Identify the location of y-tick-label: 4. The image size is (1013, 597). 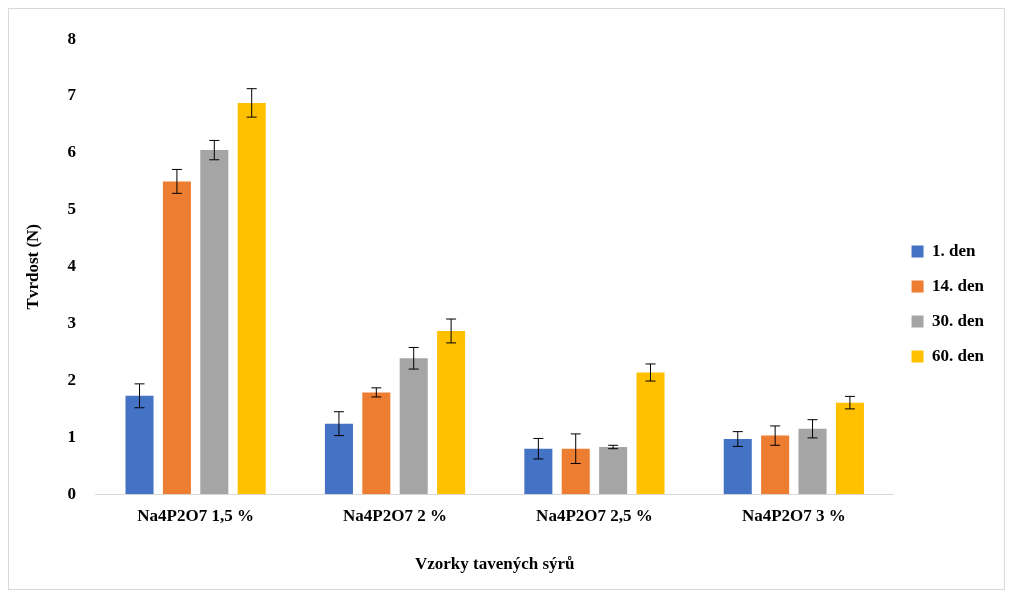
(72, 266).